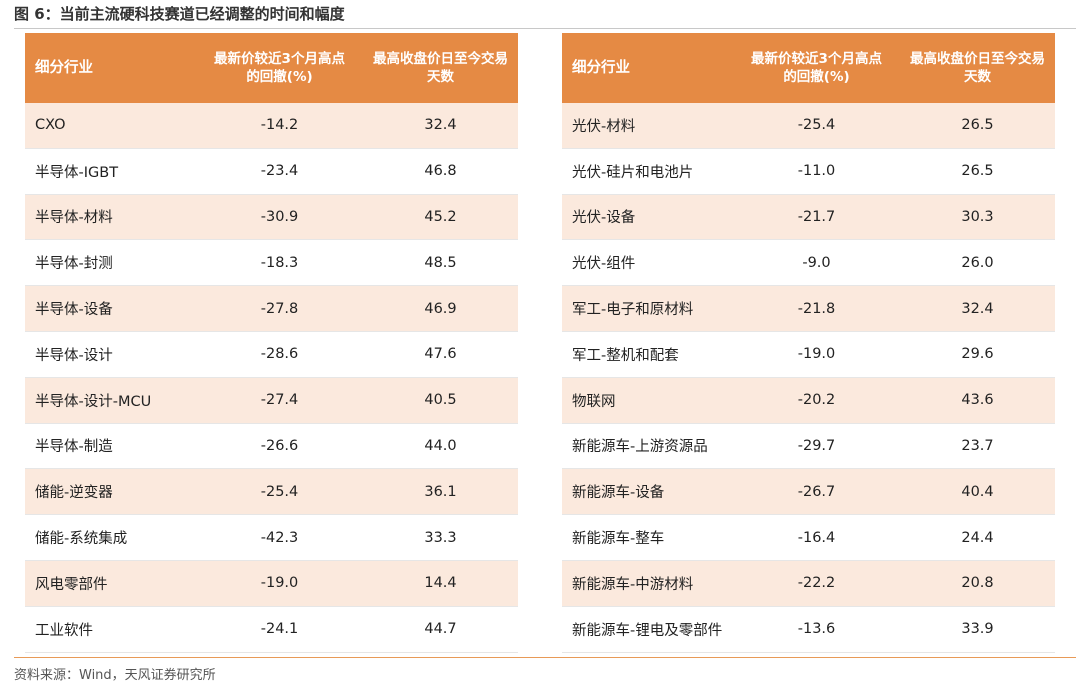 The image size is (1080, 685). What do you see at coordinates (647, 217) in the screenshot?
I see `industry-cell: 光伏-设备` at bounding box center [647, 217].